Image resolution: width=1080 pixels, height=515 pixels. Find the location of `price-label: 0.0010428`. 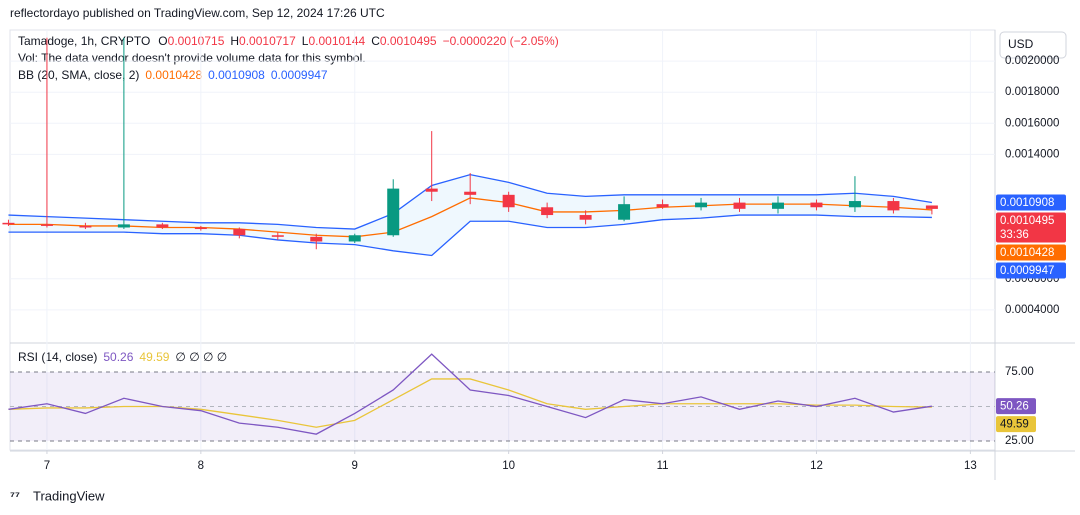

price-label: 0.0010428 is located at coordinates (1027, 253).